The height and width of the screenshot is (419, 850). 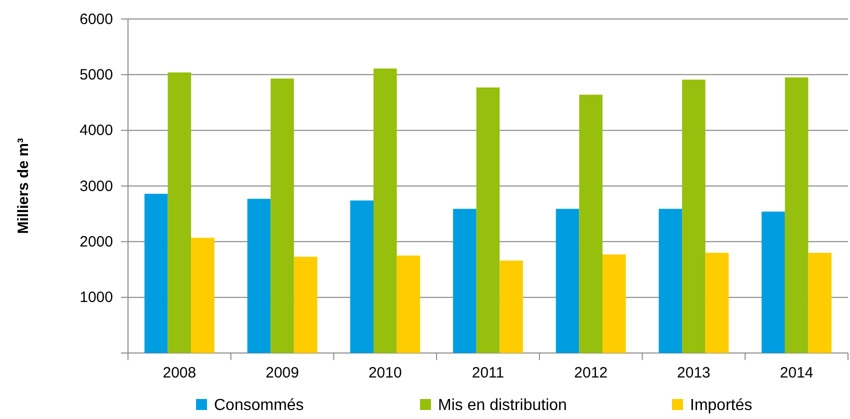 What do you see at coordinates (282, 373) in the screenshot?
I see `x-tick-label: 2009` at bounding box center [282, 373].